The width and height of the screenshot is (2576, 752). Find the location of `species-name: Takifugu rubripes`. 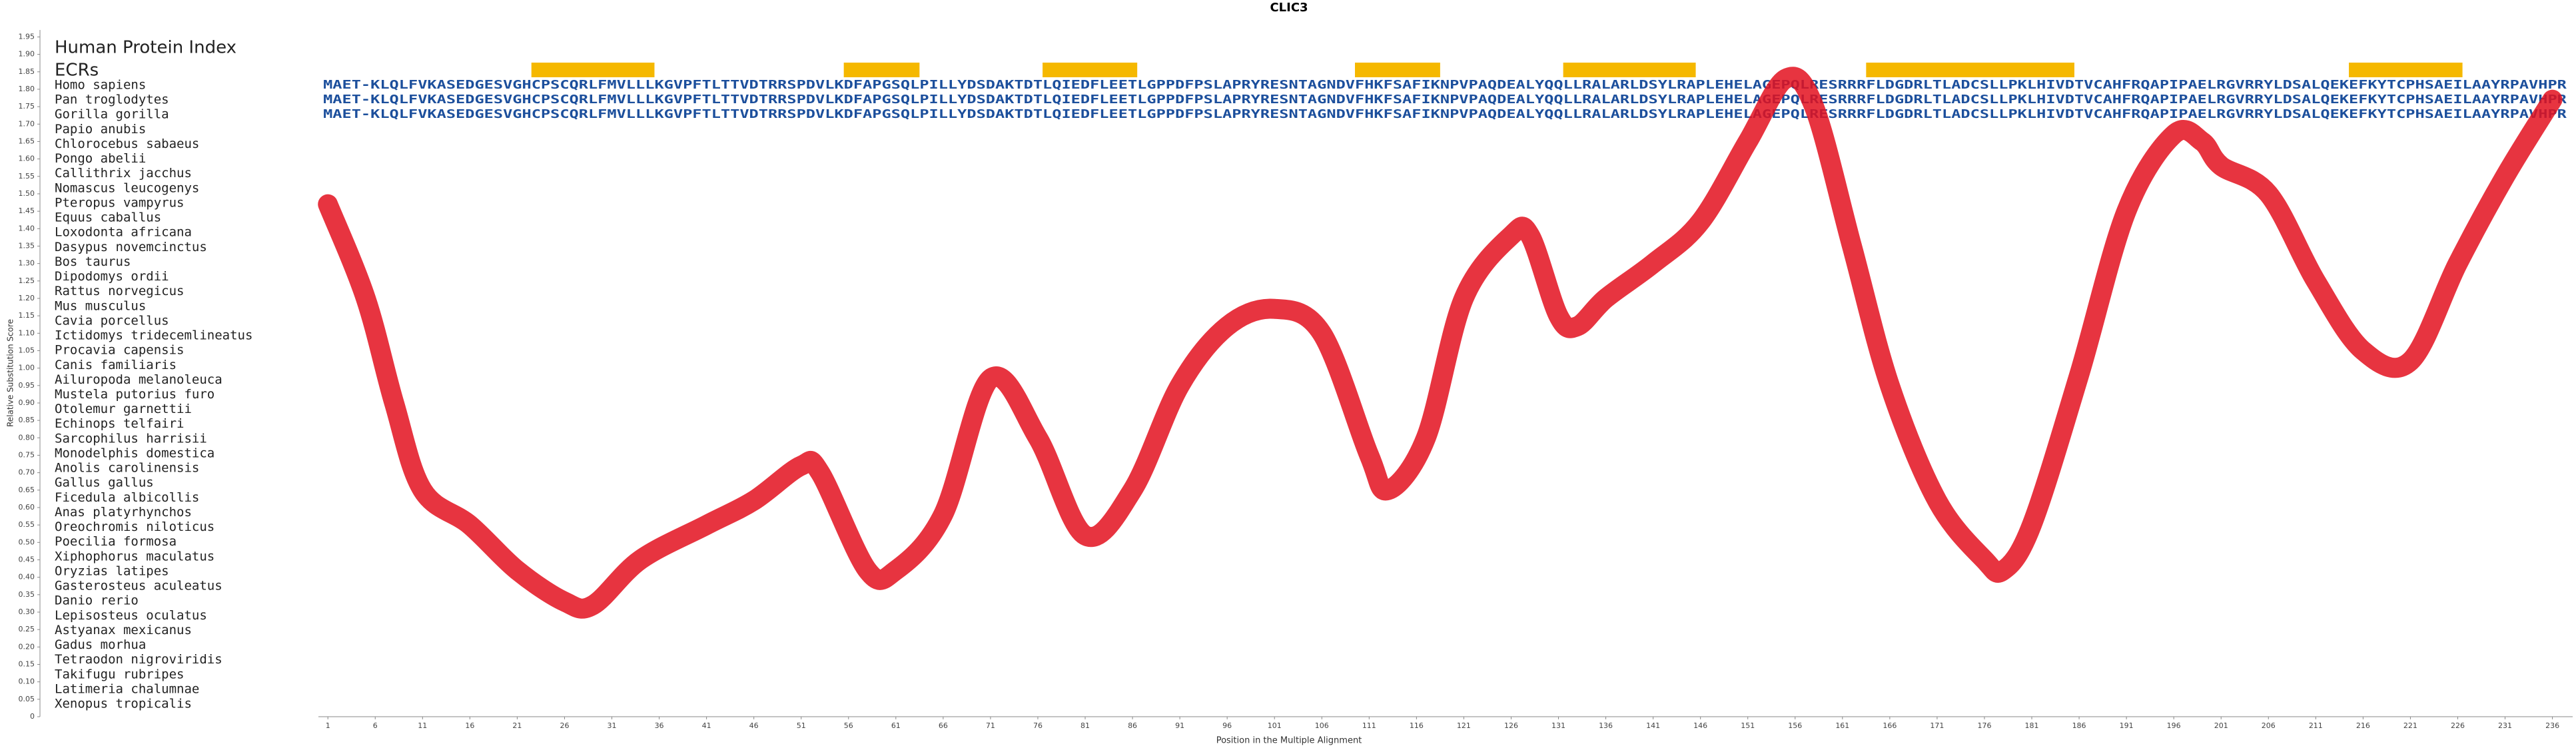

species-name: Takifugu rubripes is located at coordinates (119, 674).